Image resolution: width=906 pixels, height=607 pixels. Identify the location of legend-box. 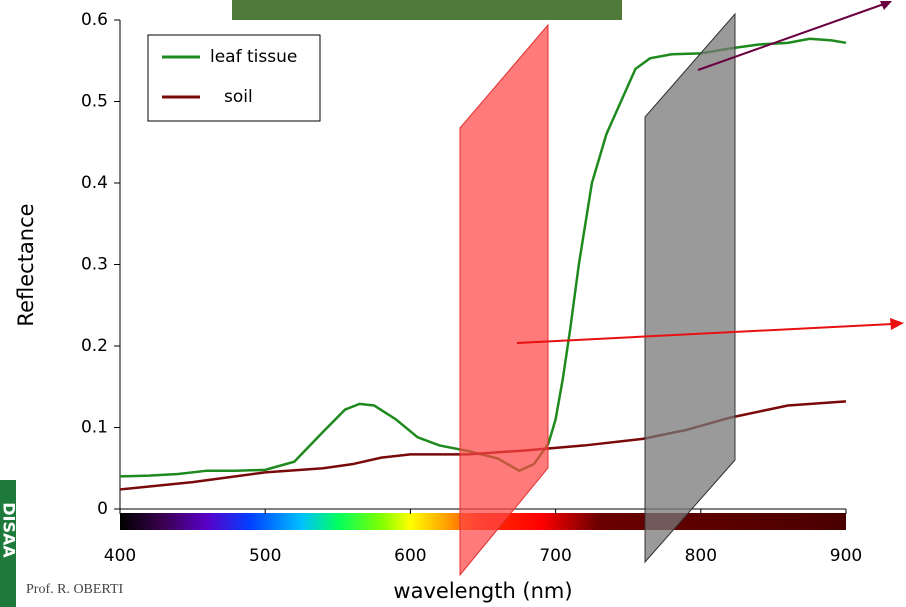
(234, 78).